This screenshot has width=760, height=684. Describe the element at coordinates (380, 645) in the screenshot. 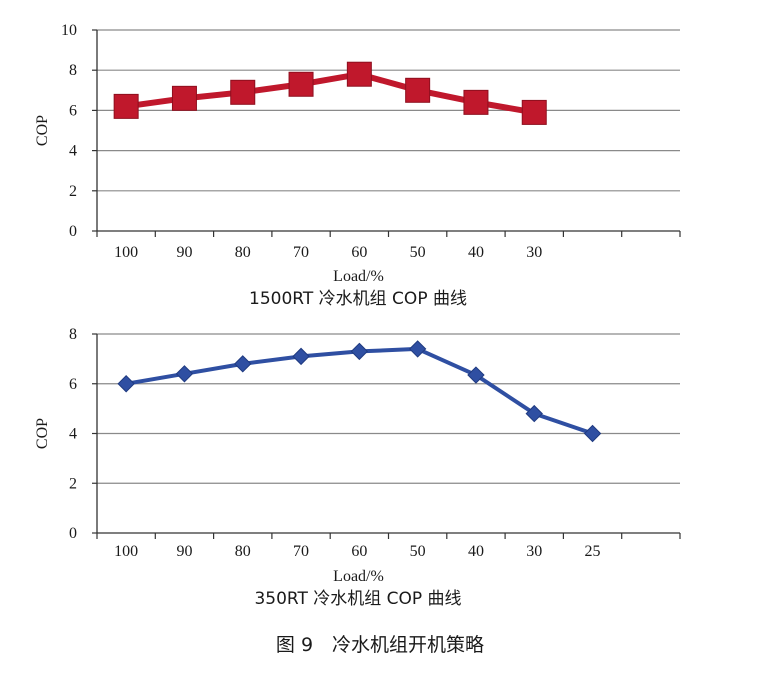

I see `figure-caption: 图 9 冷水机组开机策略` at that location.